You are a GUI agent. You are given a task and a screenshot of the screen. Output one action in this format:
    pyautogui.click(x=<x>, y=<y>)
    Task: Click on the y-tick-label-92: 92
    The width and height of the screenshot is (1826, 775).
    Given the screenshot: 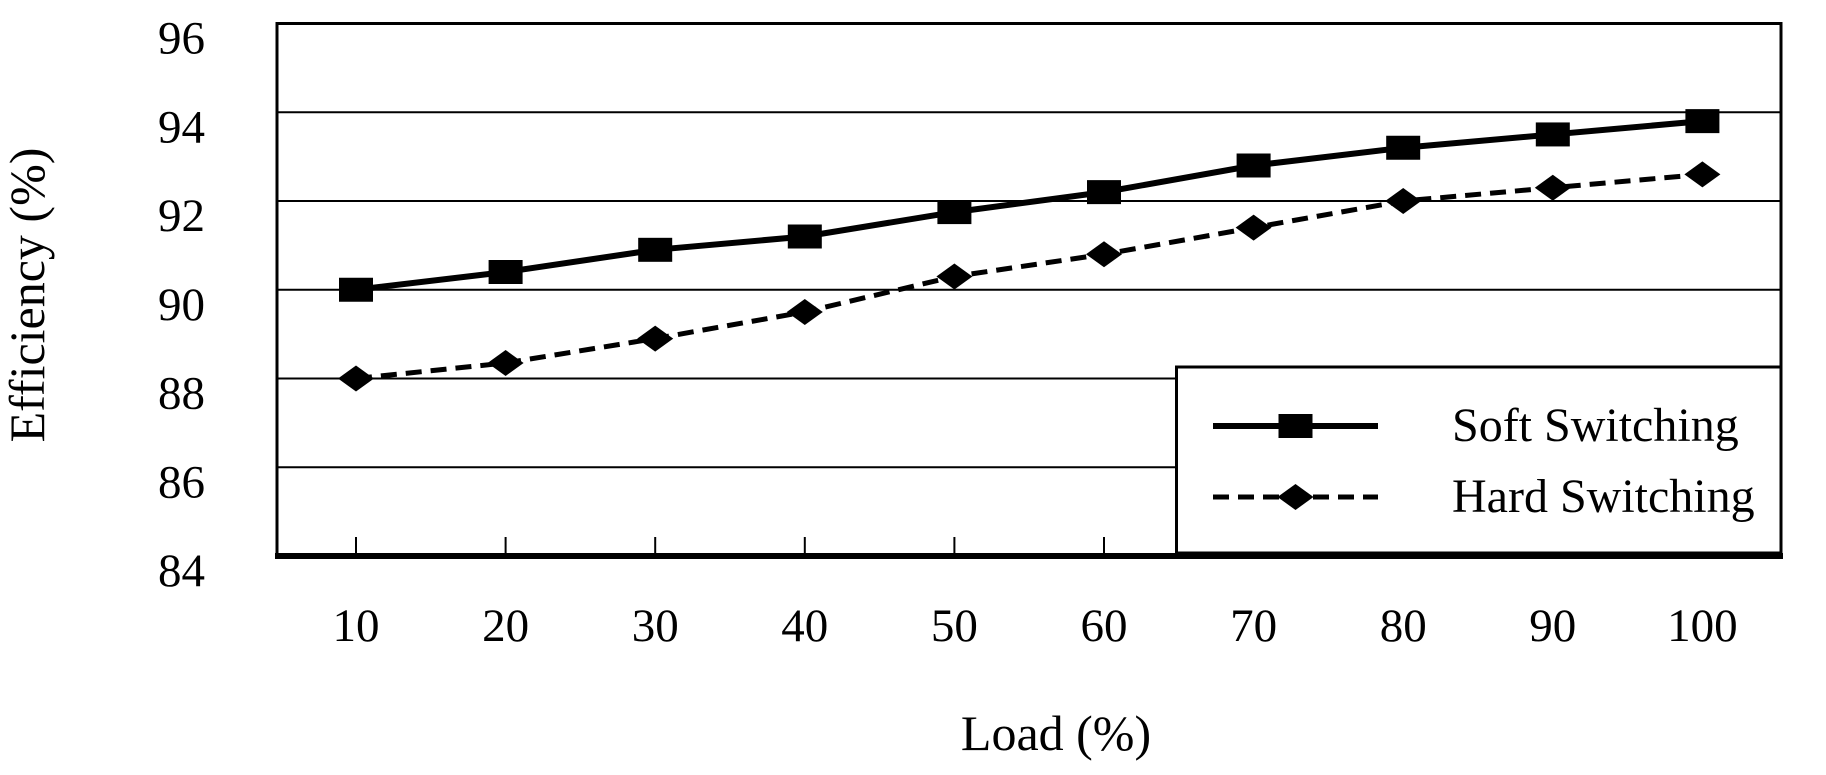 What is the action you would take?
    pyautogui.click(x=181, y=216)
    